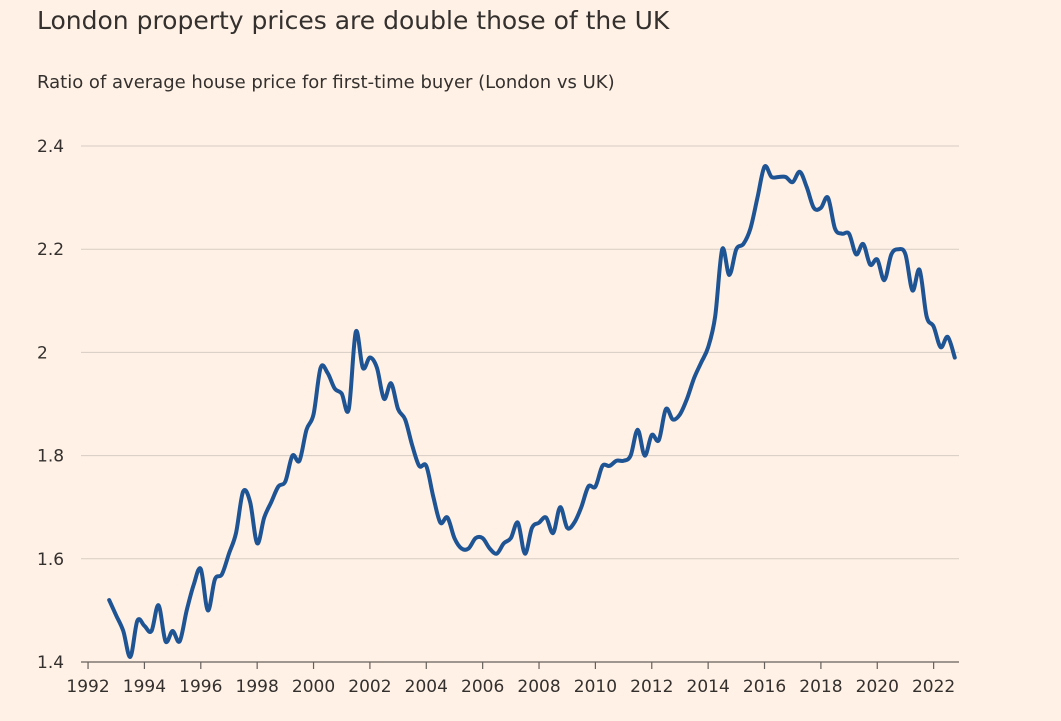  Describe the element at coordinates (50, 147) in the screenshot. I see `y-tick-label: 2.4` at that location.